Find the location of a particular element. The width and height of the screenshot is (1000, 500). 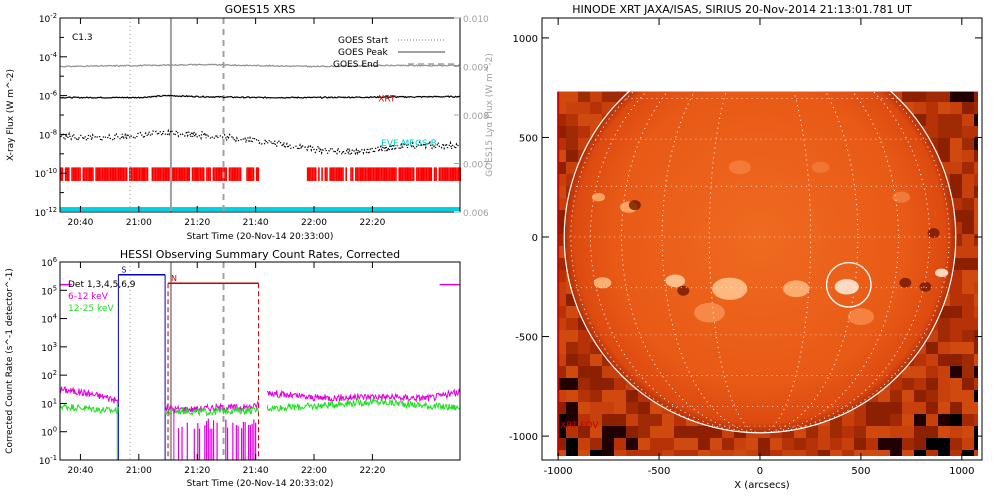

hessi-ytick-label: 10¹ is located at coordinates (49, 403).